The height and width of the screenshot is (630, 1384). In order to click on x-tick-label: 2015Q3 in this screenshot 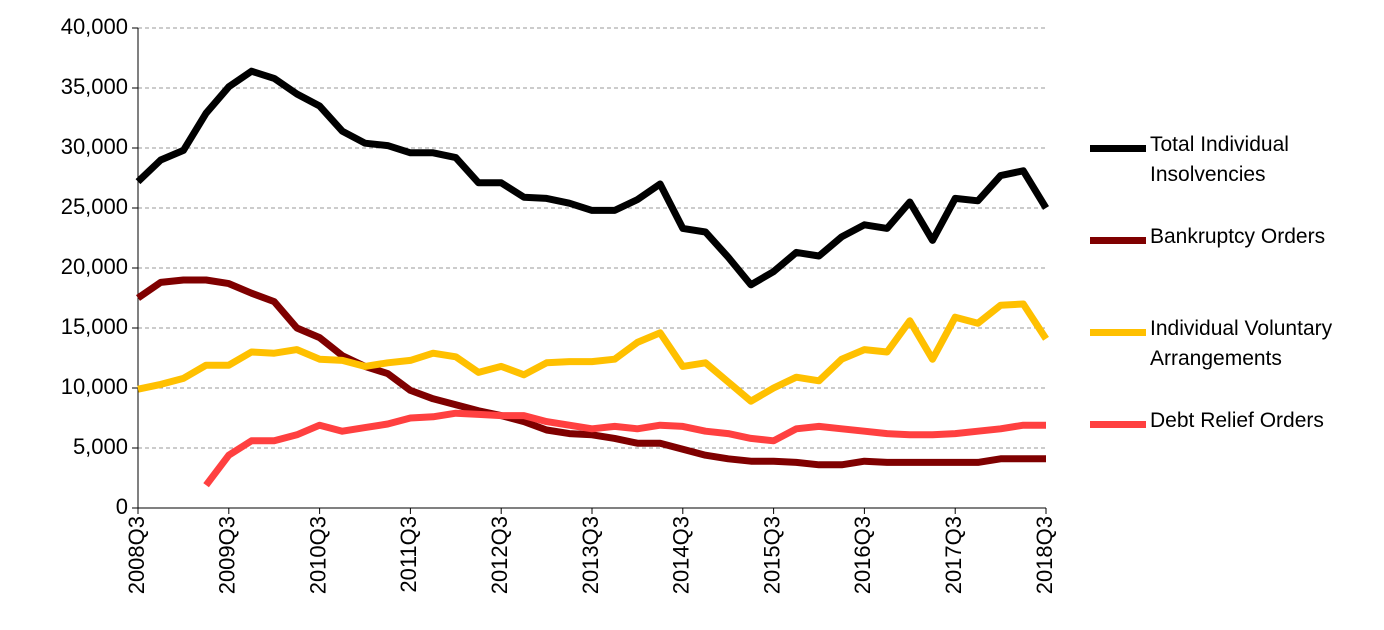, I will do `click(771, 555)`.